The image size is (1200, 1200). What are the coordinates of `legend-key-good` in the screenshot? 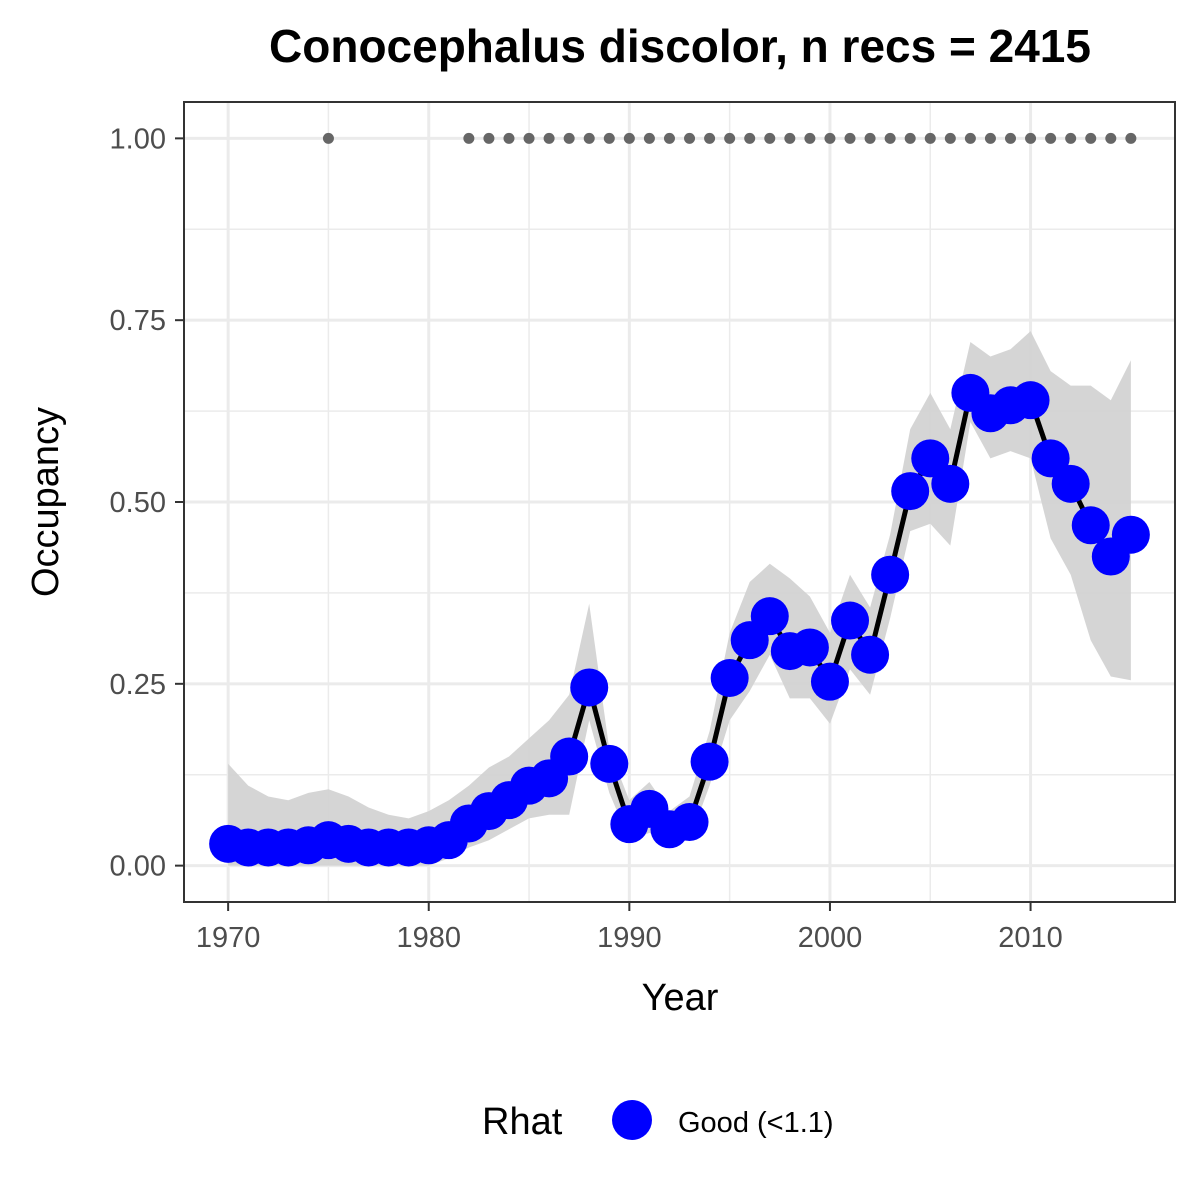 It's located at (632, 1120).